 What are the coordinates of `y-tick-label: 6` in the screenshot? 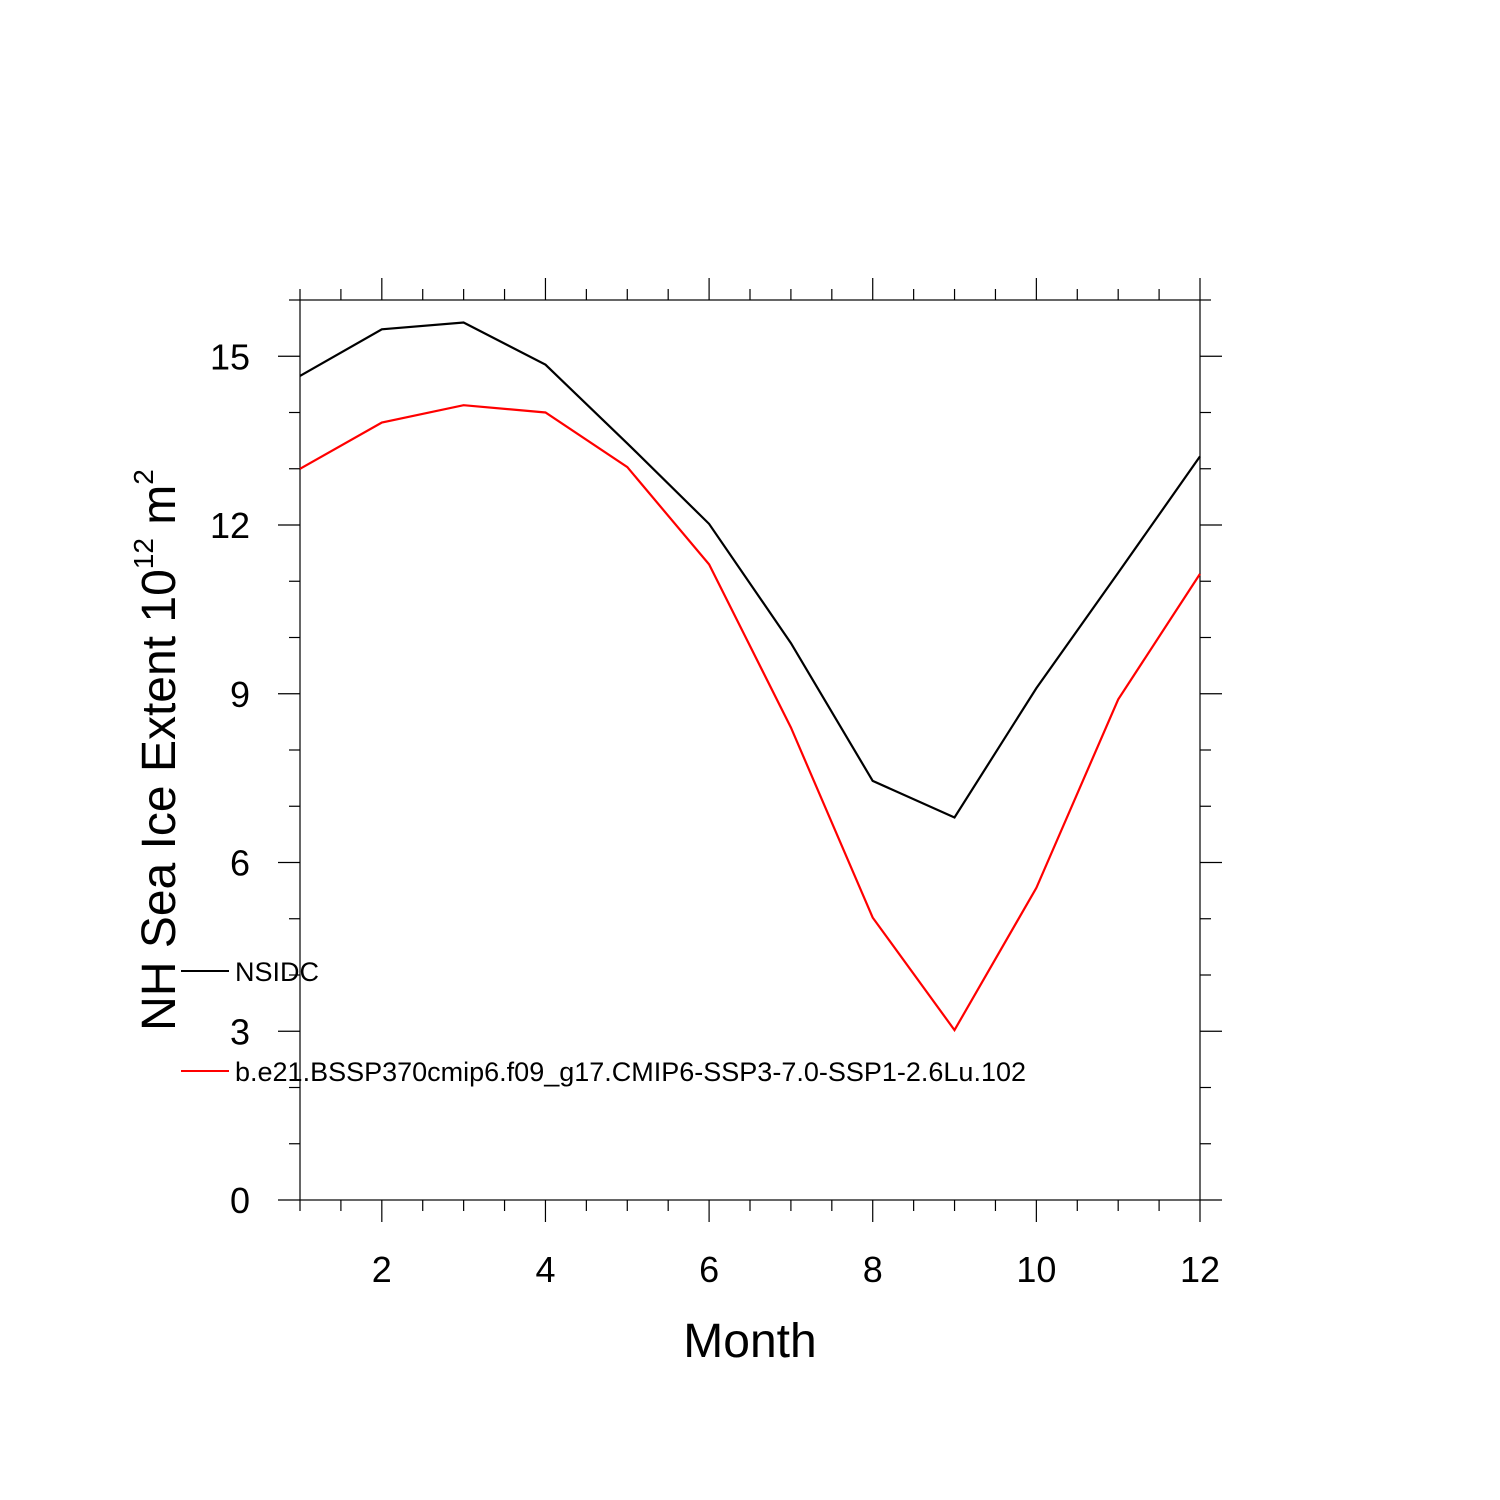 It's located at (240, 863).